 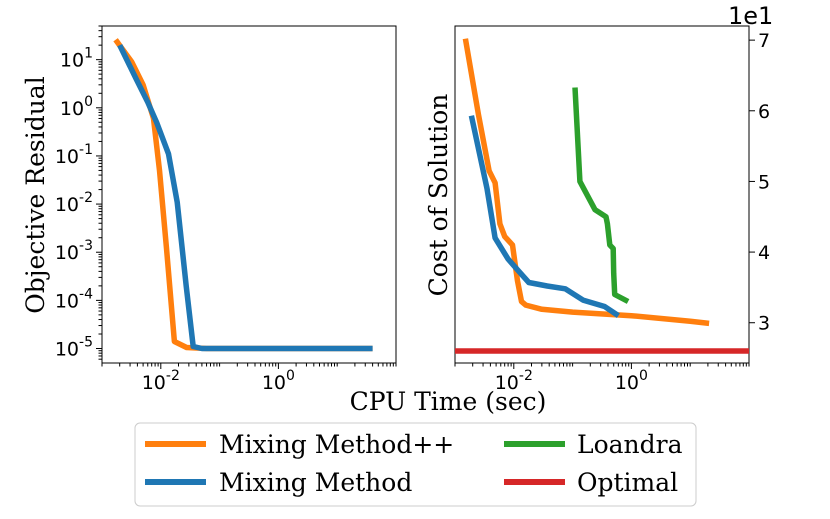 I want to click on right-y-tick-label: 4, so click(x=764, y=253).